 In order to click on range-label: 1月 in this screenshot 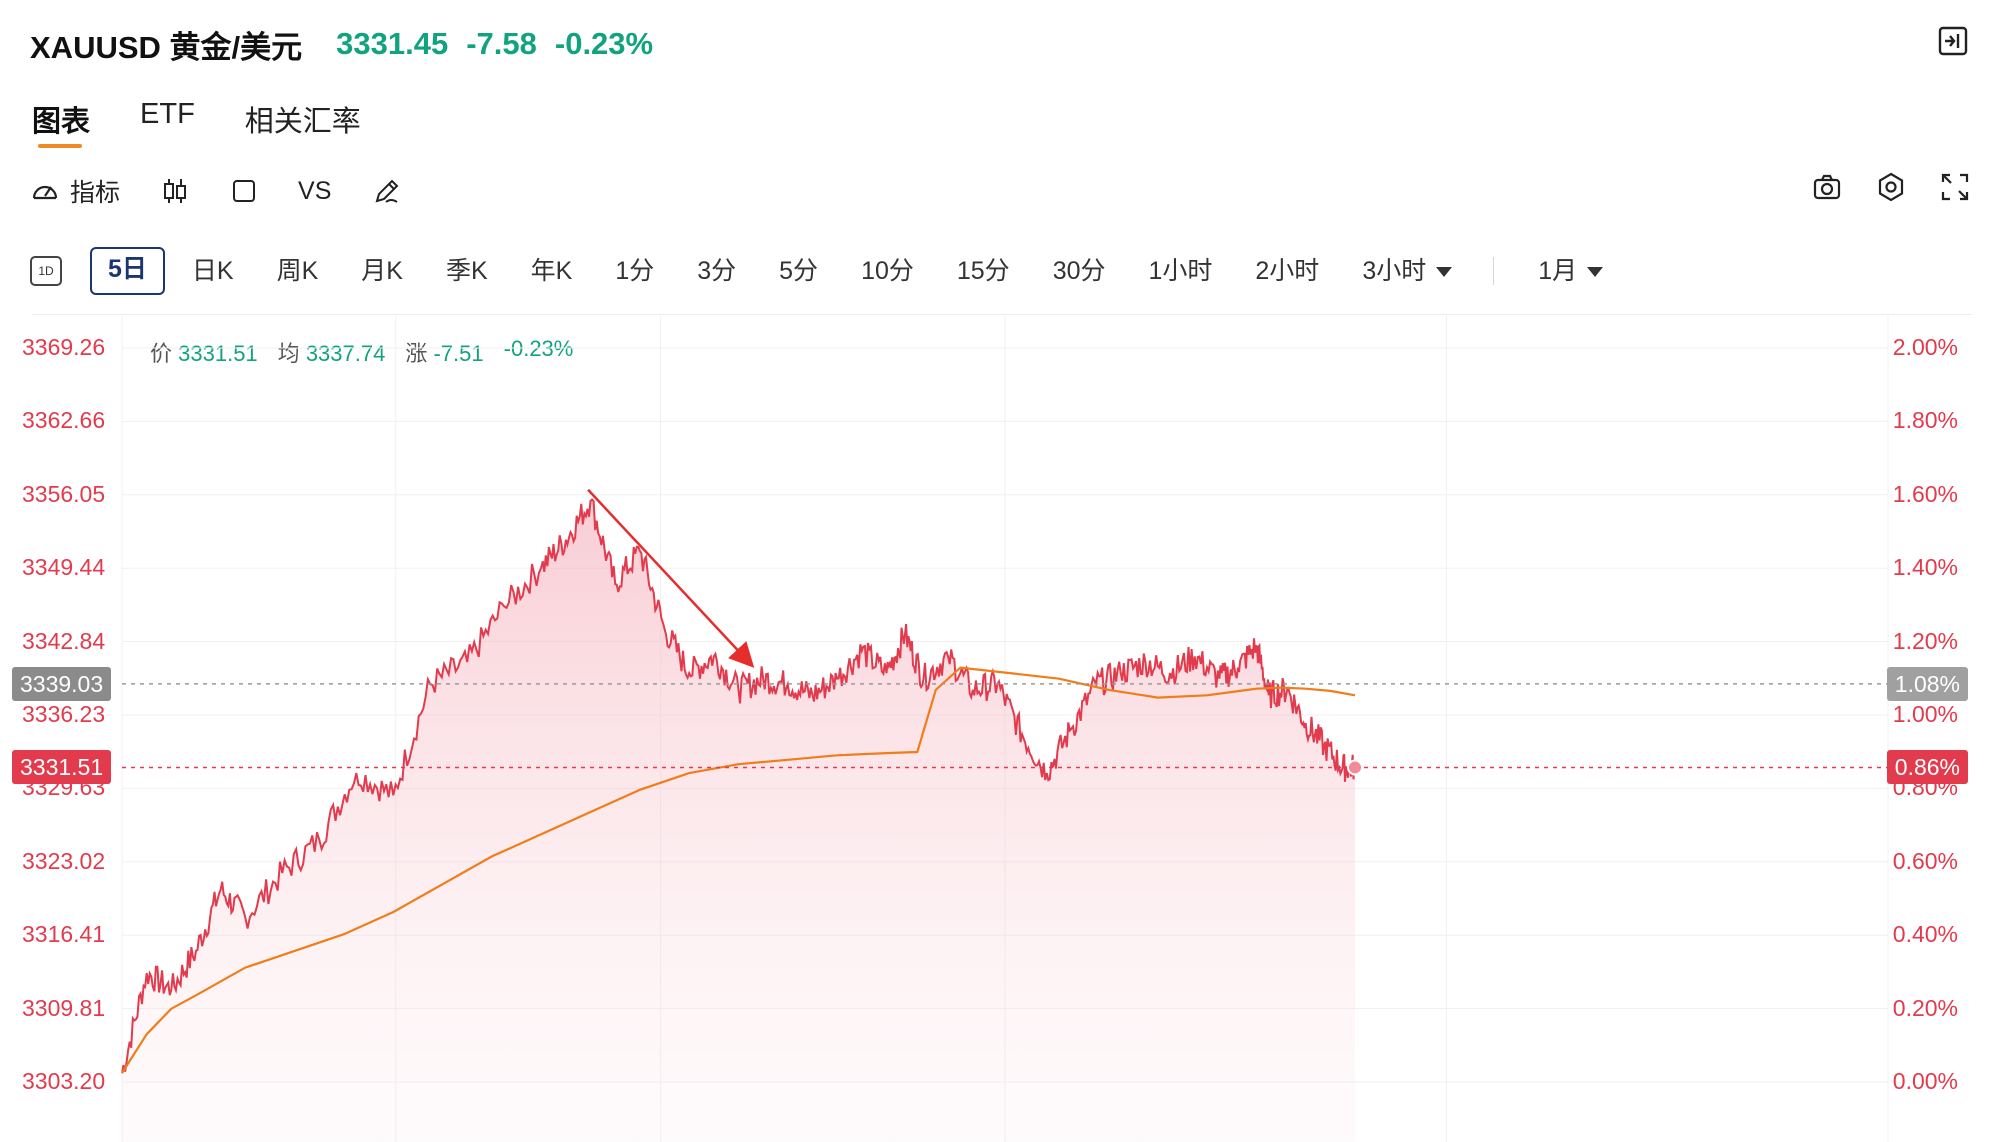, I will do `click(1558, 271)`.